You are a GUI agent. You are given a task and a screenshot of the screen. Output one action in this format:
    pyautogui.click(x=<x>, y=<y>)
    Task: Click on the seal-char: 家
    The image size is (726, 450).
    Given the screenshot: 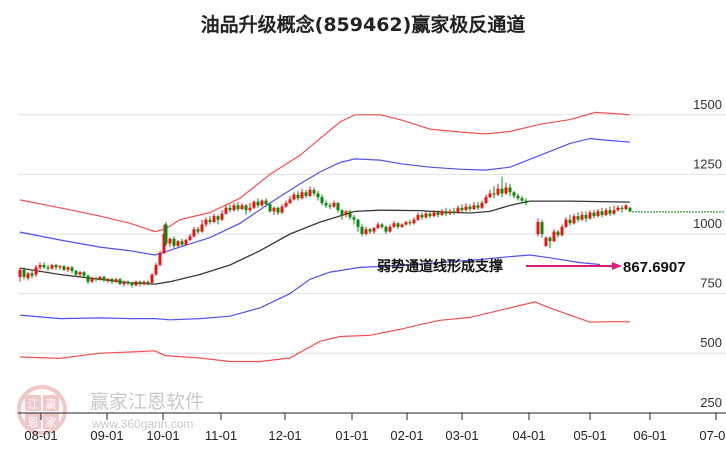 What is the action you would take?
    pyautogui.click(x=51, y=422)
    